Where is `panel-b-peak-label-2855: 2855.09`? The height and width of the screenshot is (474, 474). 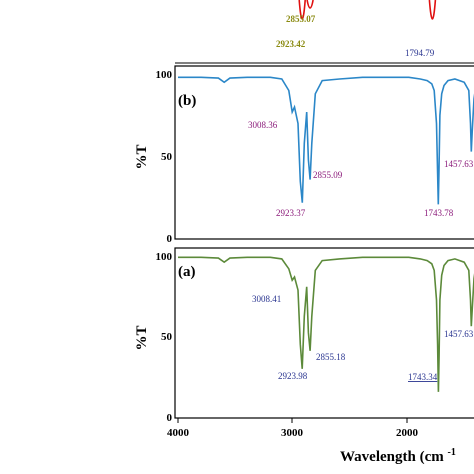
panel-b-peak-label-2855: 2855.09 is located at coordinates (328, 175).